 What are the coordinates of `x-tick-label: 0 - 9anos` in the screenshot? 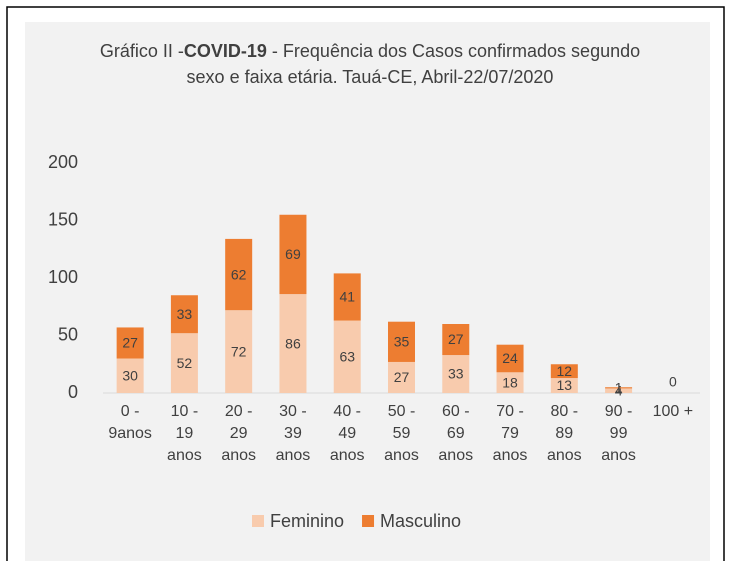 It's located at (130, 422).